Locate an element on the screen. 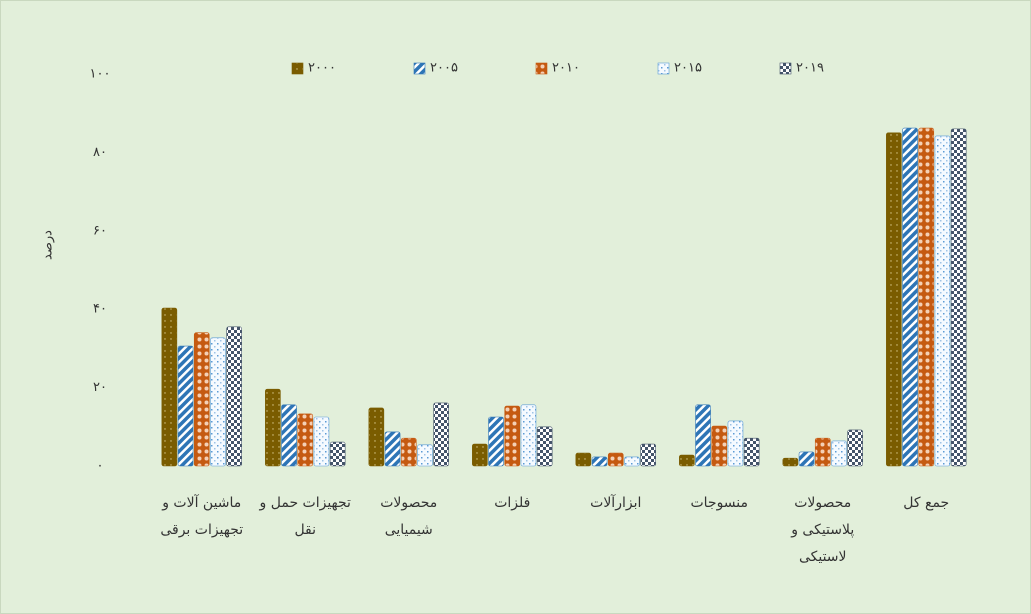 Image resolution: width=1031 pixels, height=614 pixels. x-tick-label: ابزارآلات is located at coordinates (616, 503).